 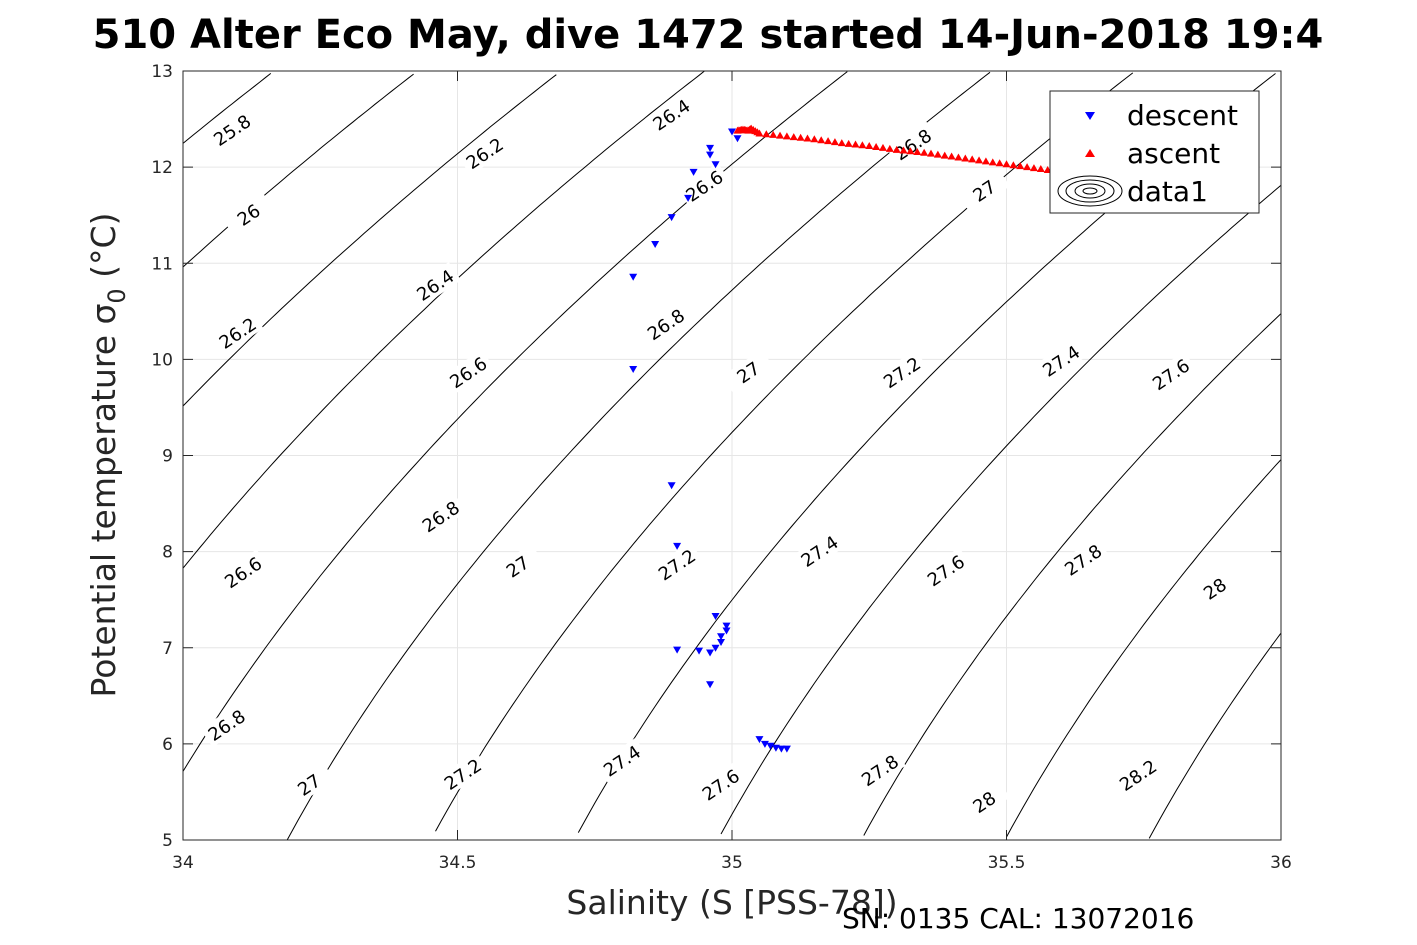 What do you see at coordinates (103, 245) in the screenshot?
I see `y-axis-label-unit: (°C)` at bounding box center [103, 245].